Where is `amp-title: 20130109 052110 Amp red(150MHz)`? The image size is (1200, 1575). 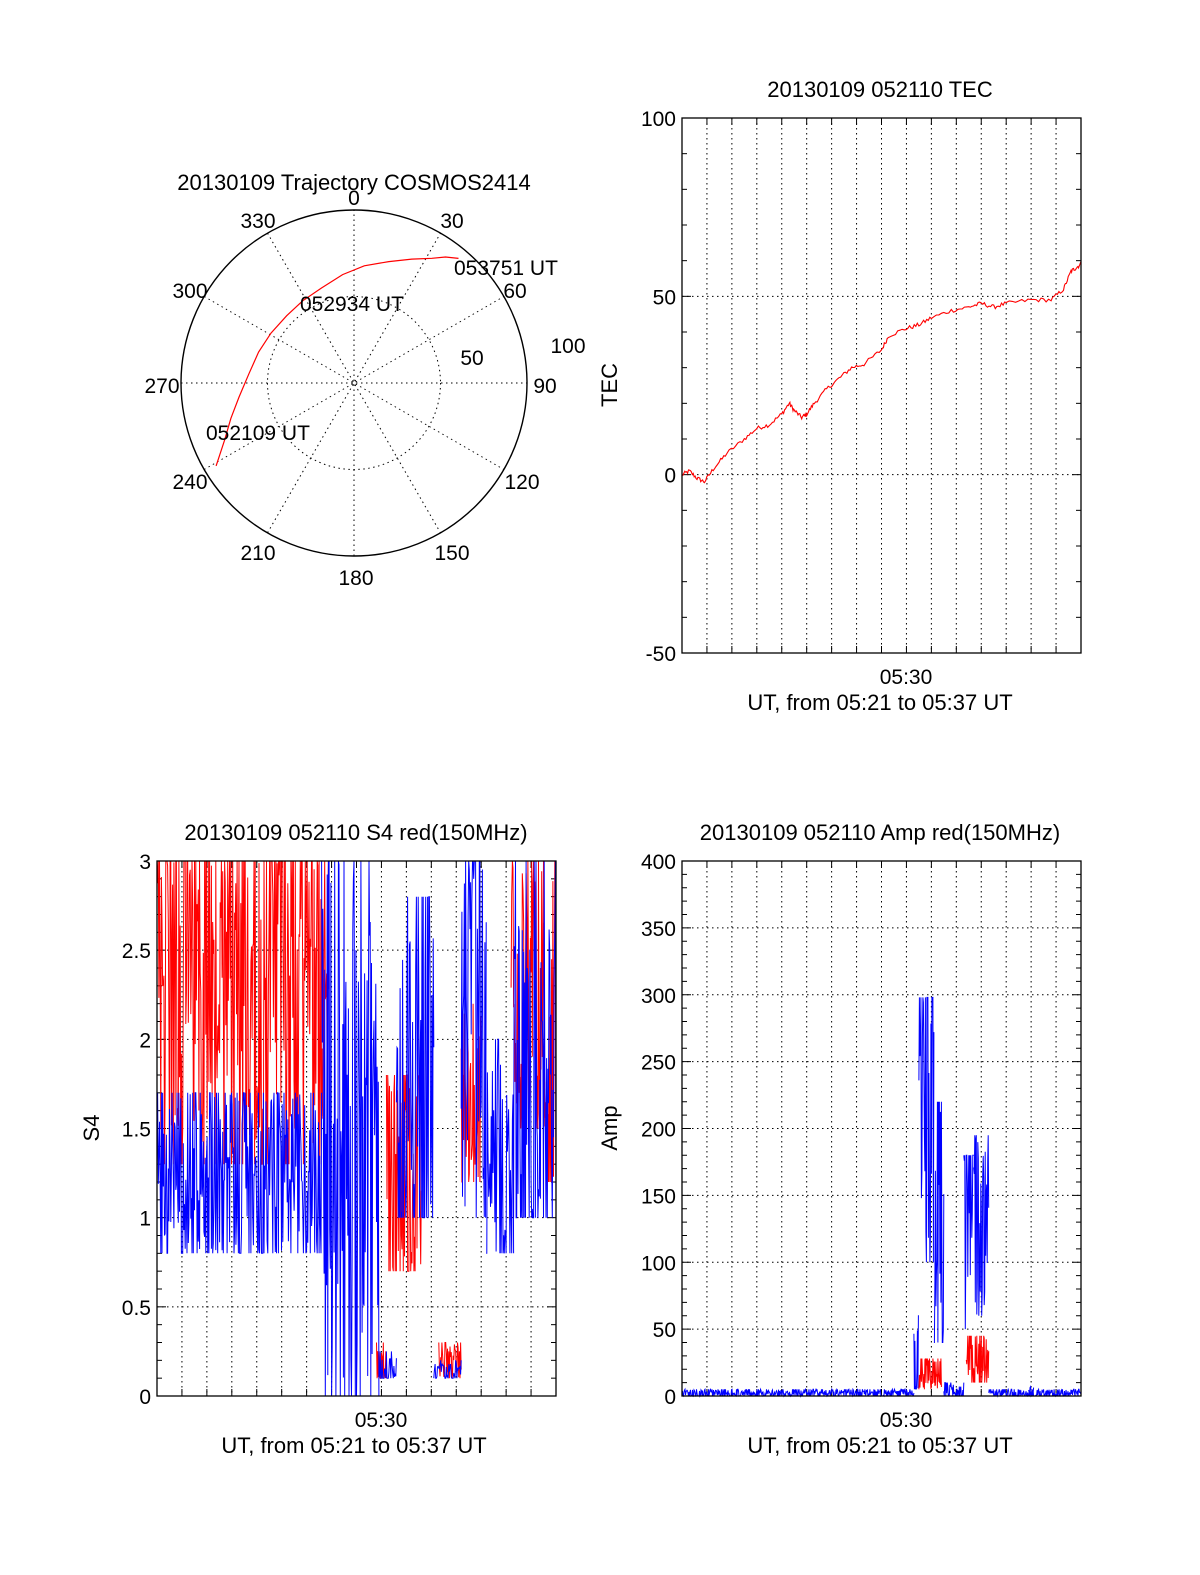 amp-title: 20130109 052110 Amp red(150MHz) is located at coordinates (880, 832).